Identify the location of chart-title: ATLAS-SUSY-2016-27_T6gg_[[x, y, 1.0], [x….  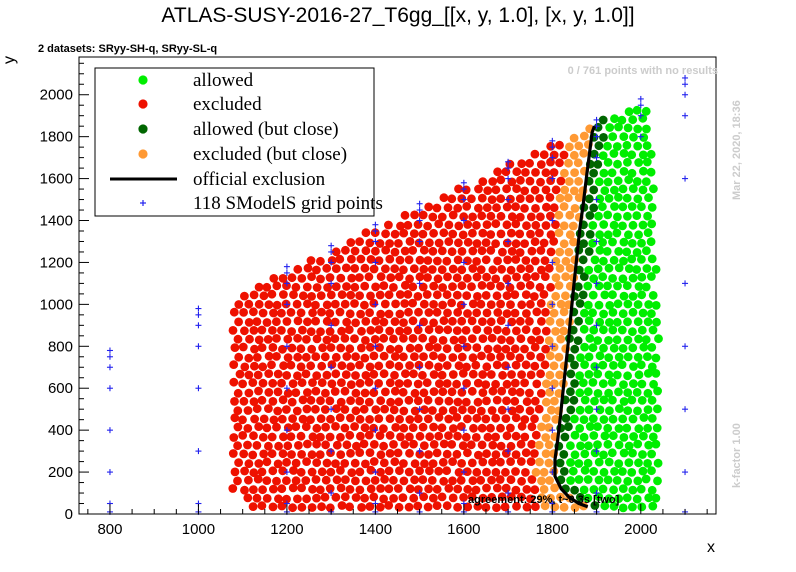
(397, 15).